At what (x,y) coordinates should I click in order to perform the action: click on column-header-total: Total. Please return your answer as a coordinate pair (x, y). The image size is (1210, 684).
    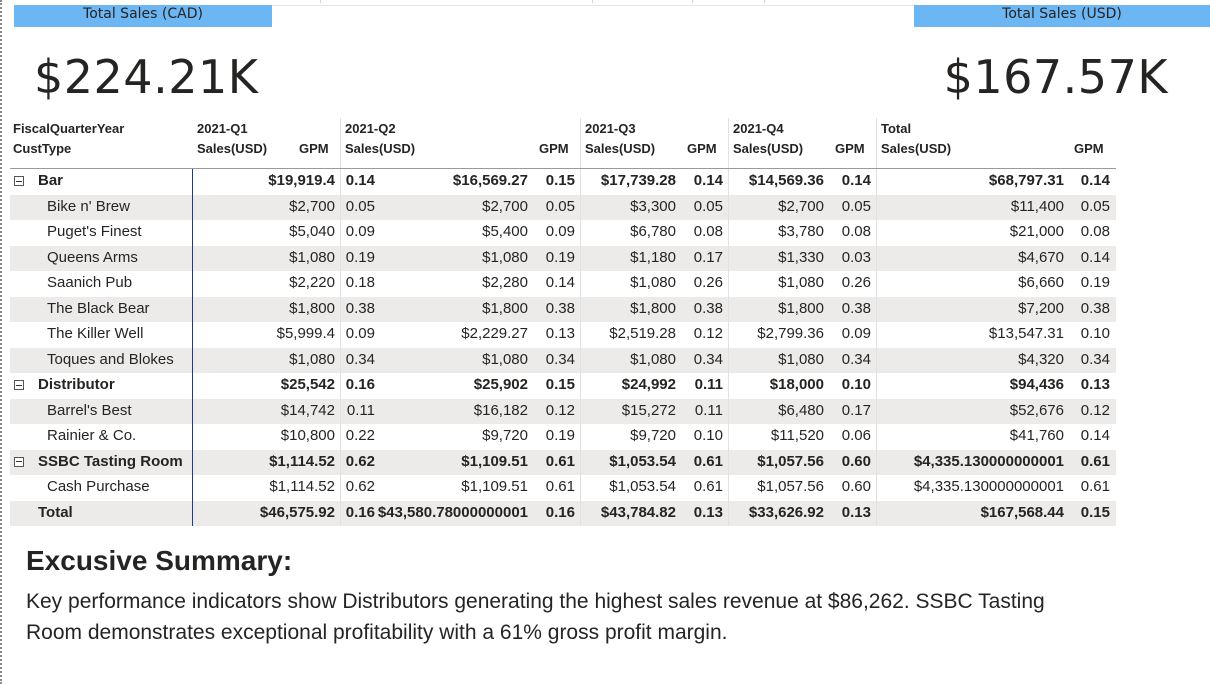
    Looking at the image, I should click on (896, 128).